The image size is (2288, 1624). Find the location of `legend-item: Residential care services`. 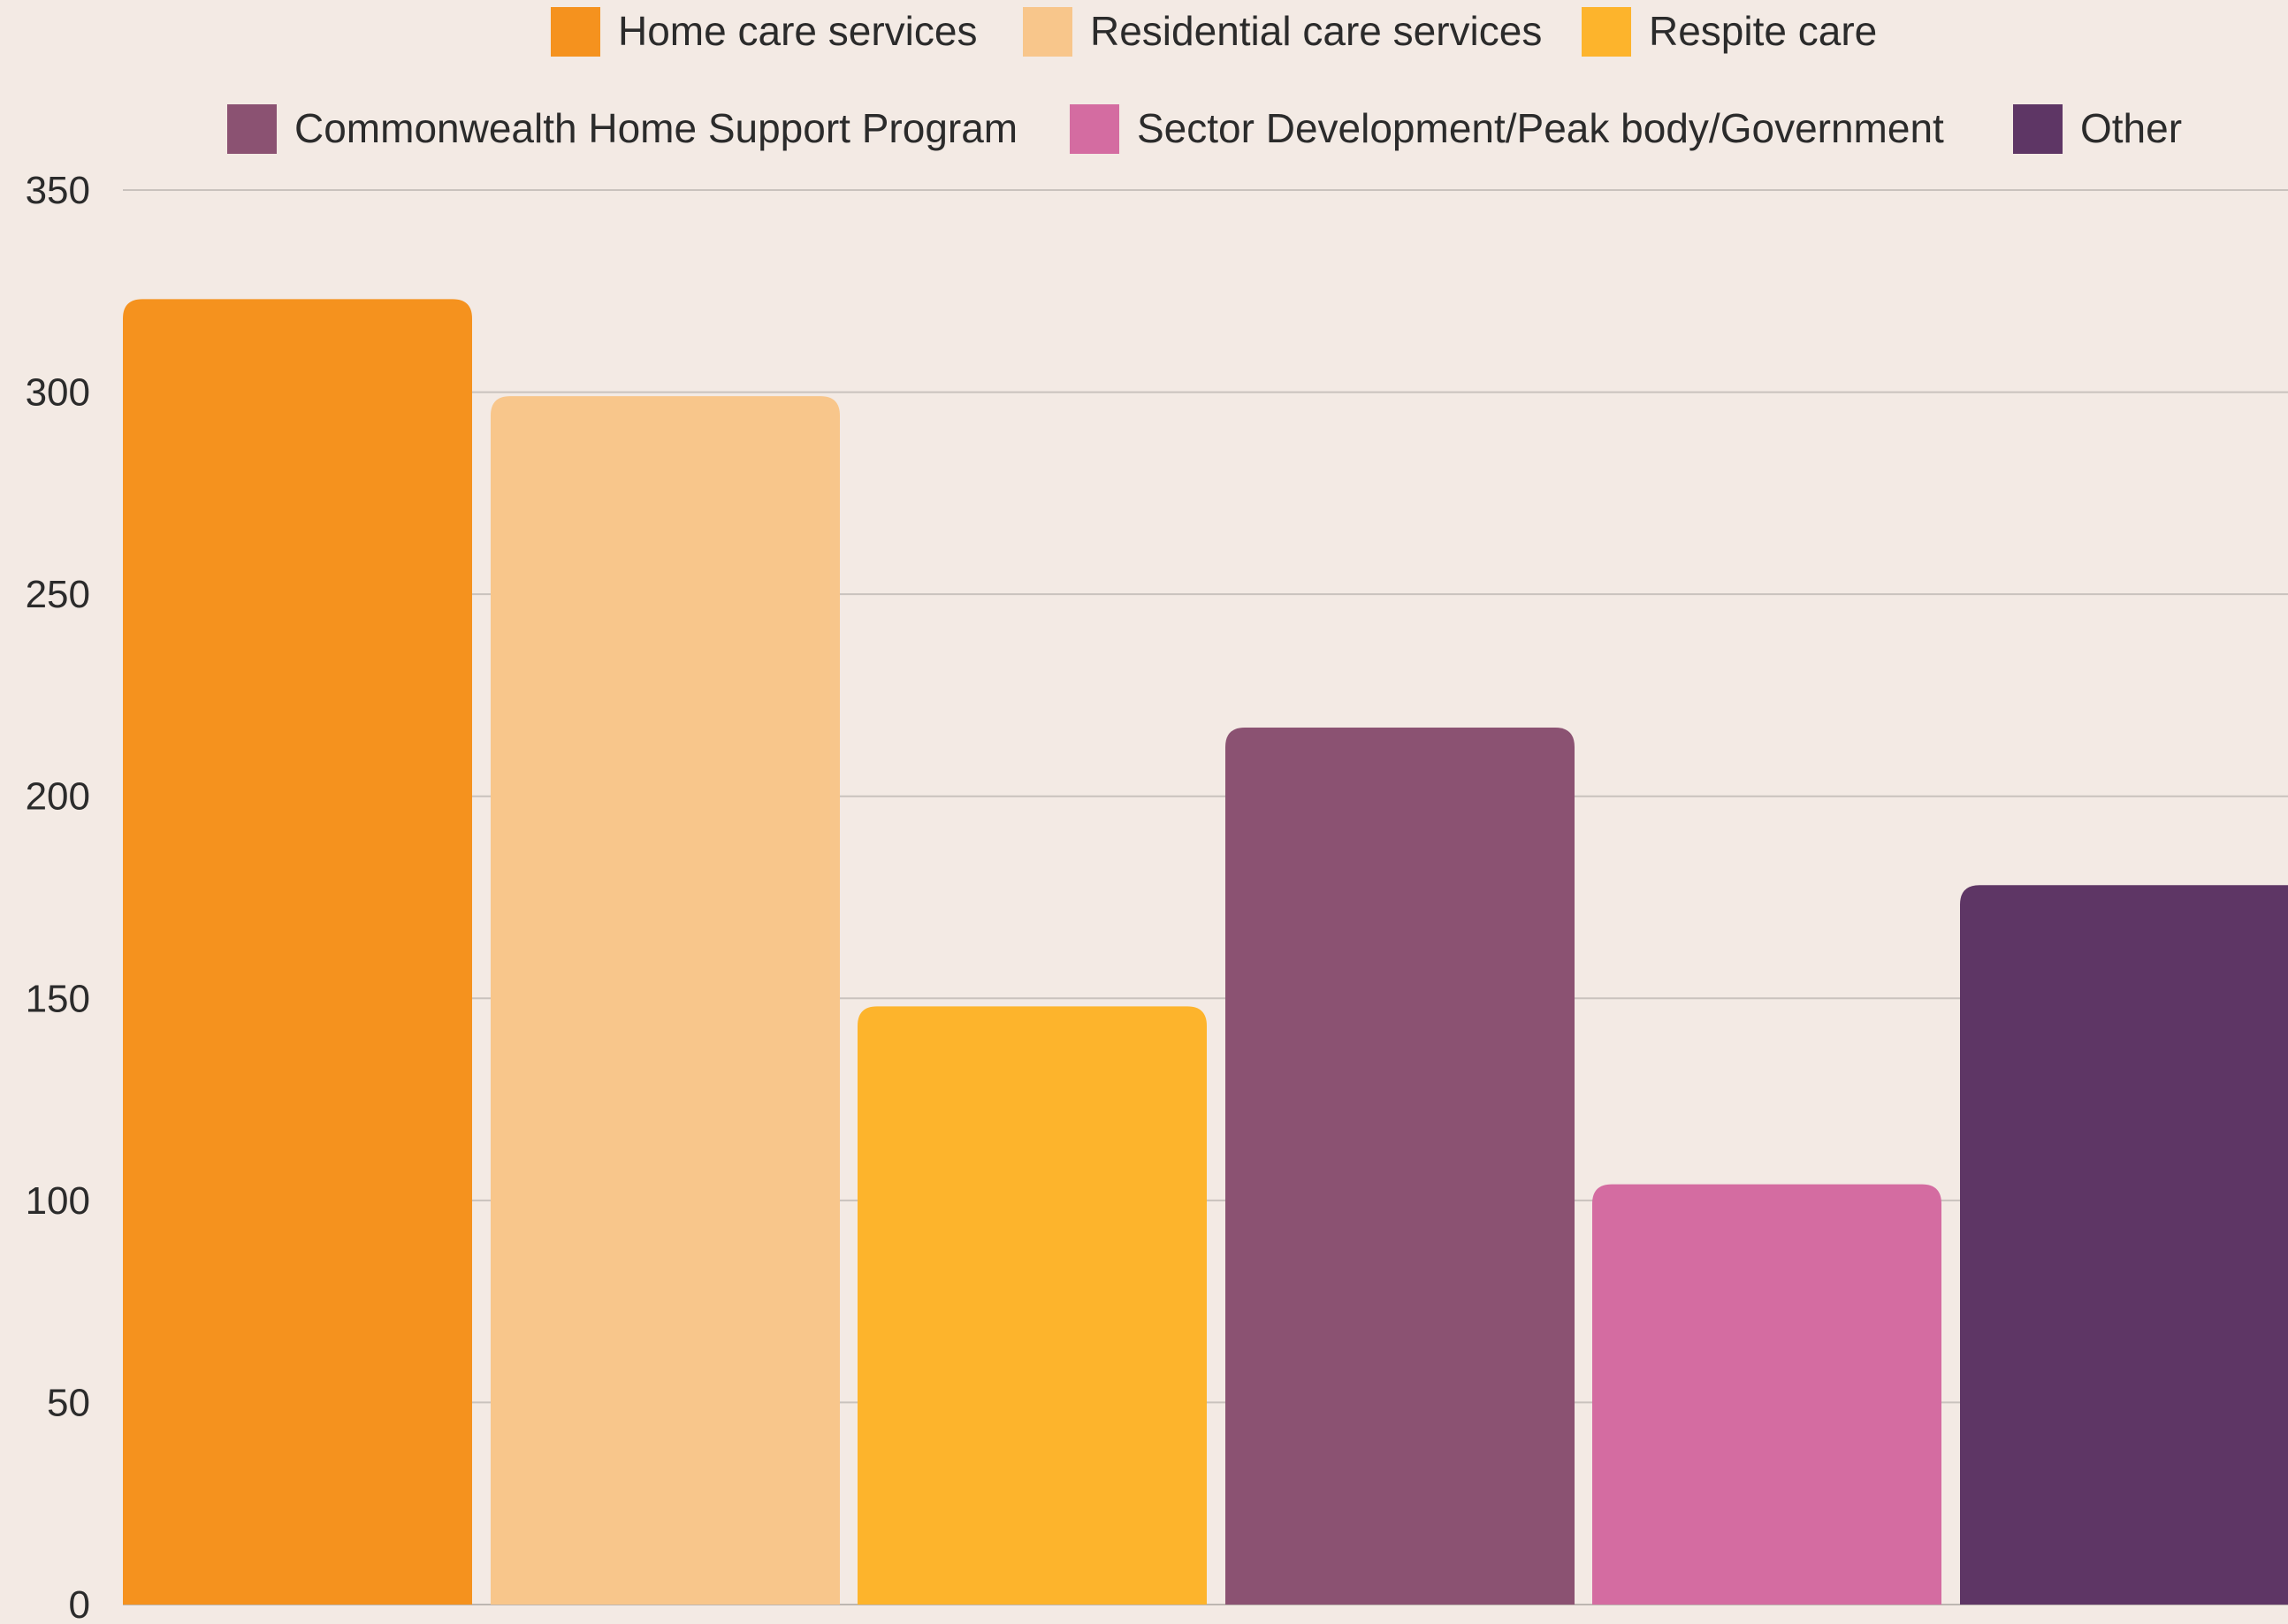

legend-item: Residential care services is located at coordinates (1282, 32).